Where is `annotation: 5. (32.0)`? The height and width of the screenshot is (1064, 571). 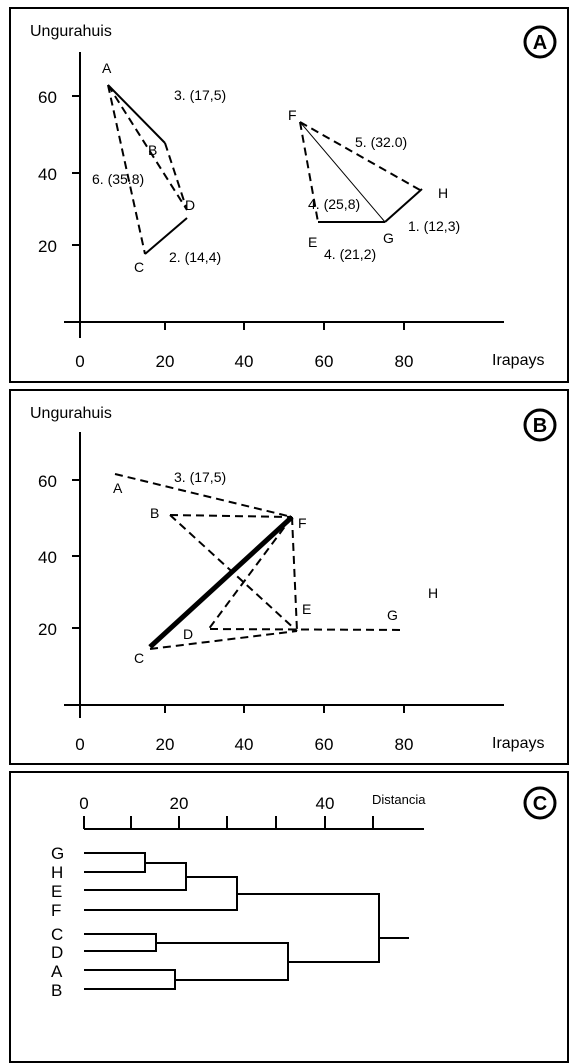 annotation: 5. (32.0) is located at coordinates (381, 142).